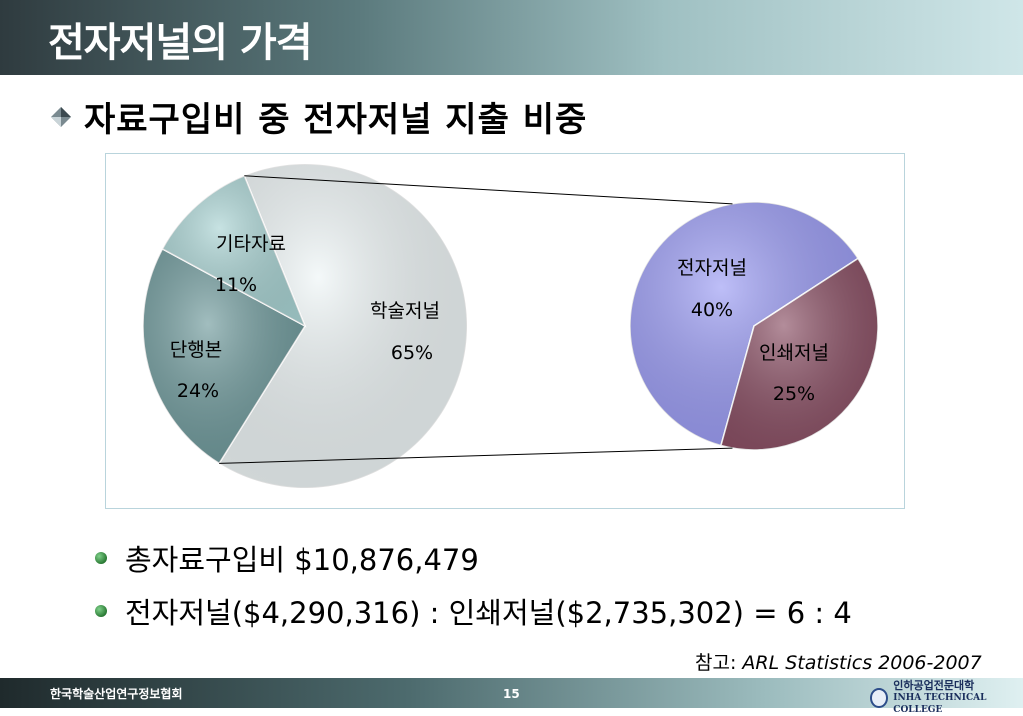  What do you see at coordinates (794, 353) in the screenshot?
I see `data-label: 인쇄저널` at bounding box center [794, 353].